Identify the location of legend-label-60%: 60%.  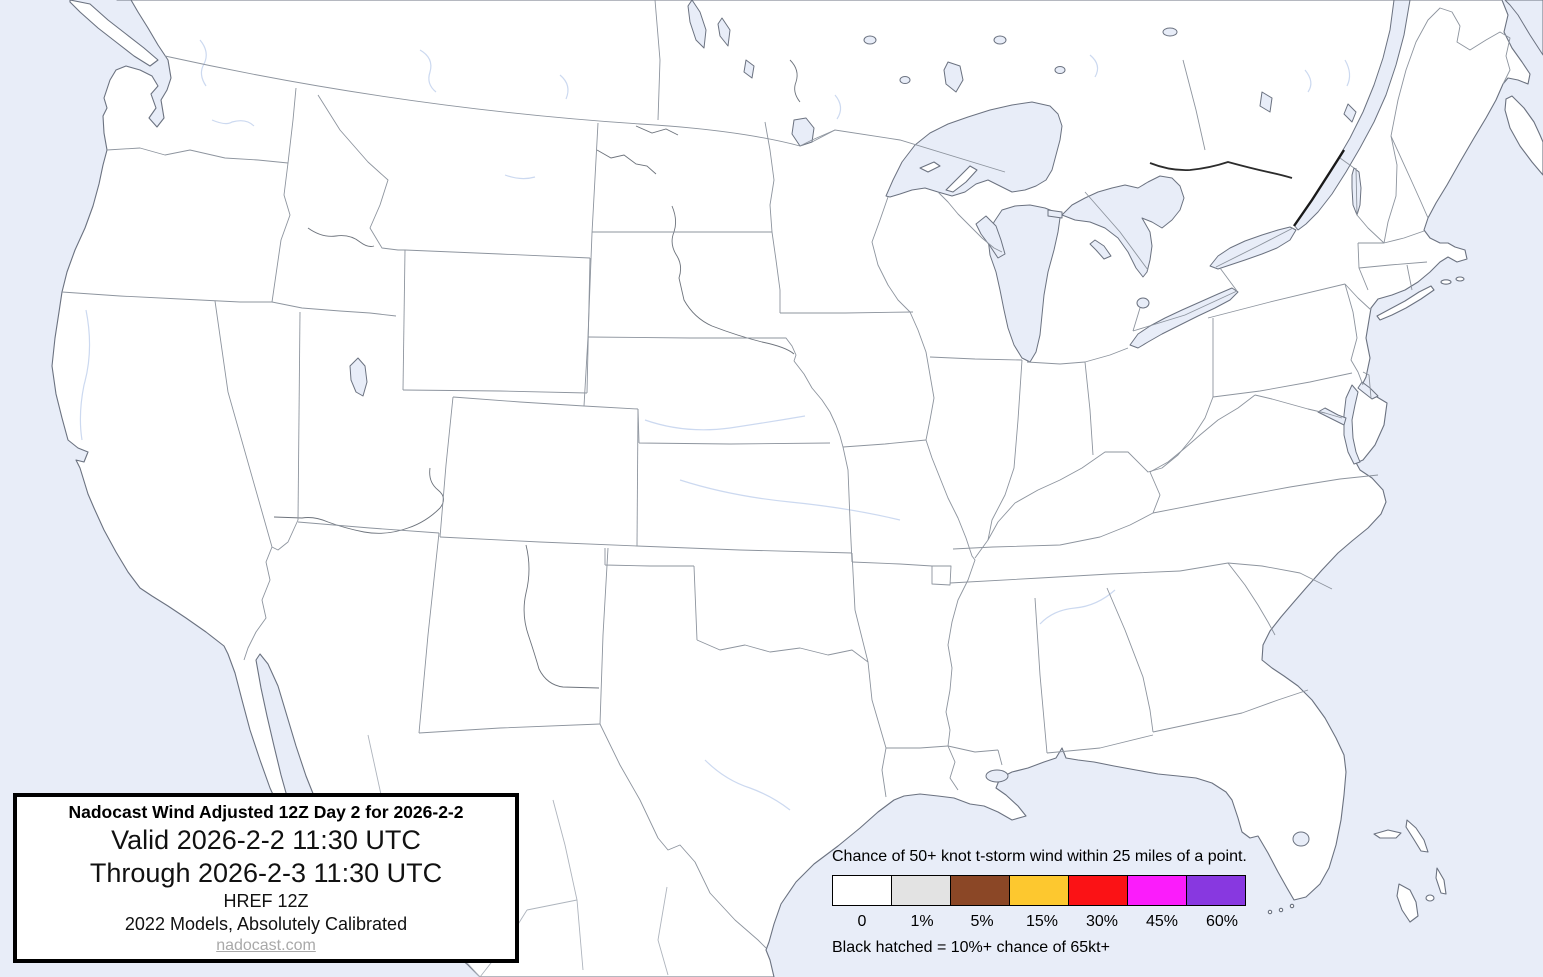
(1222, 921).